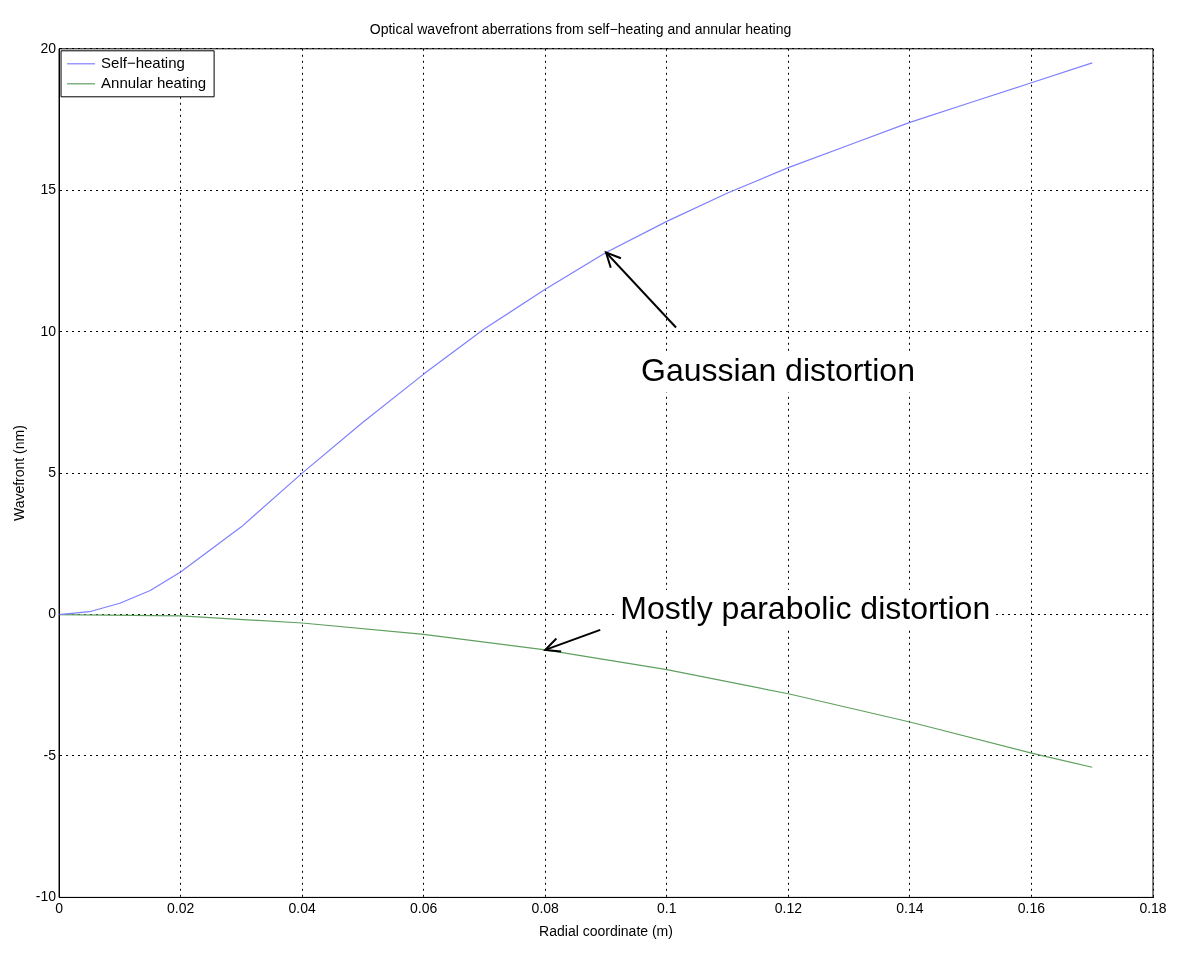 The width and height of the screenshot is (1181, 953). Describe the element at coordinates (180, 907) in the screenshot. I see `x-tick-label: 0.02` at that location.